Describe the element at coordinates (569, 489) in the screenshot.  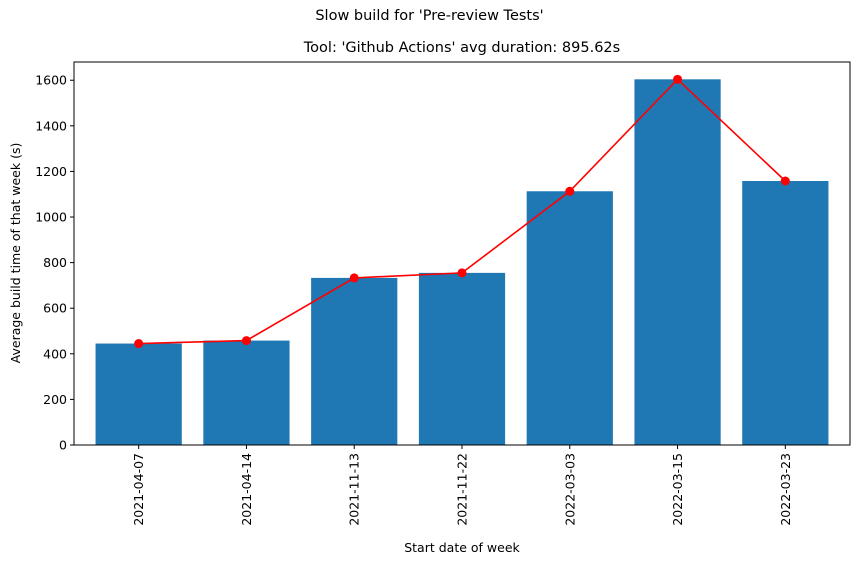
I see `x-tick-label-2022-03-03: 2022-03-03` at that location.